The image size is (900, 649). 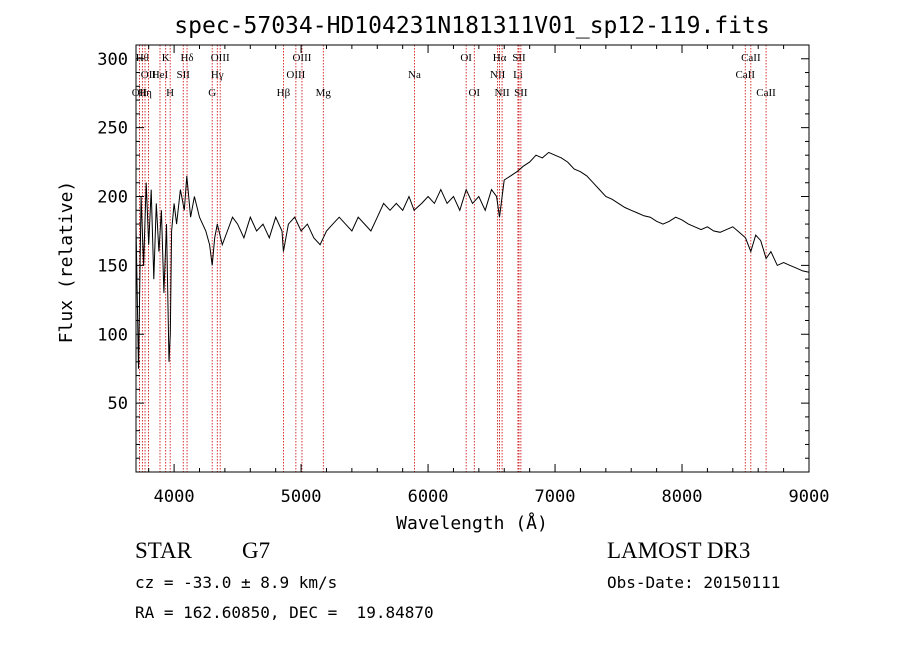 What do you see at coordinates (256, 550) in the screenshot?
I see `object-subclass: G7` at bounding box center [256, 550].